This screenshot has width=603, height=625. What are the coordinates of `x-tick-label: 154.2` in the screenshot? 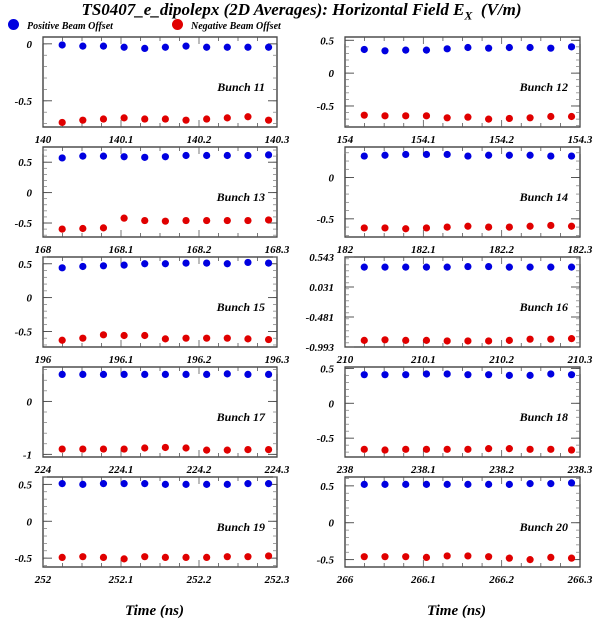 It's located at (501, 140).